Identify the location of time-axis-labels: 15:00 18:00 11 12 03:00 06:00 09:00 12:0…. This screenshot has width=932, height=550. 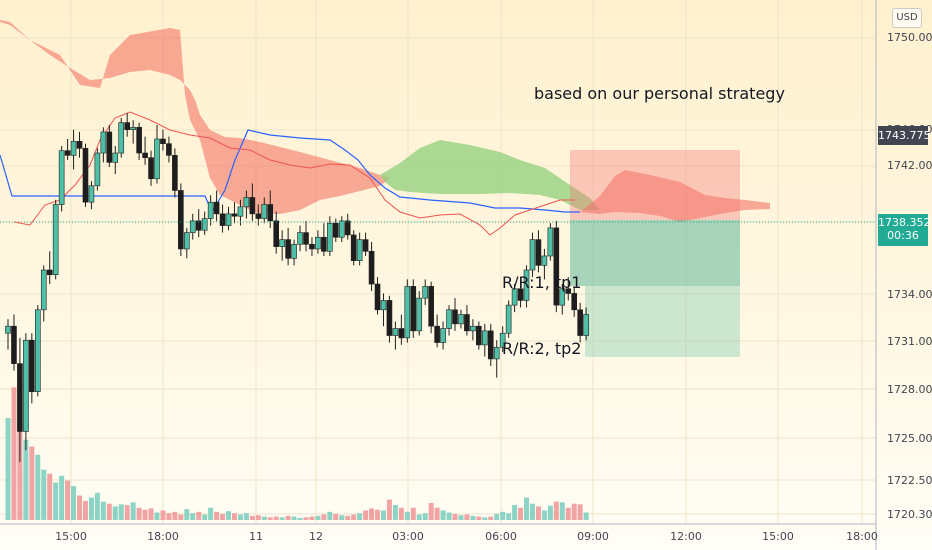
(466, 536).